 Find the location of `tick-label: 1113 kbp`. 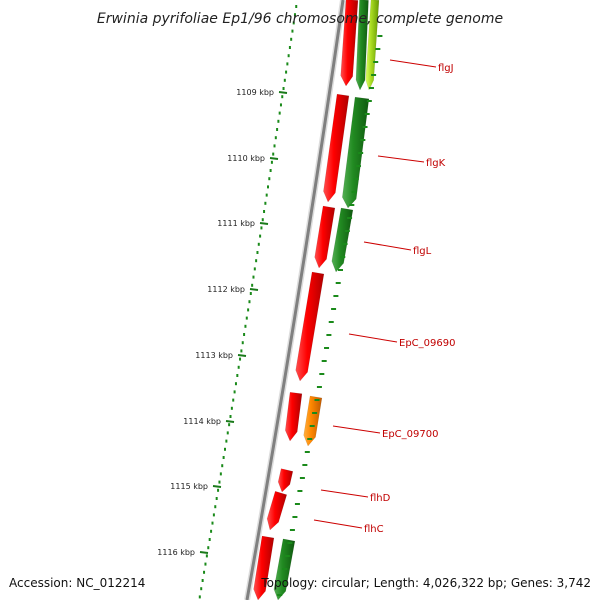

tick-label: 1113 kbp is located at coordinates (214, 355).